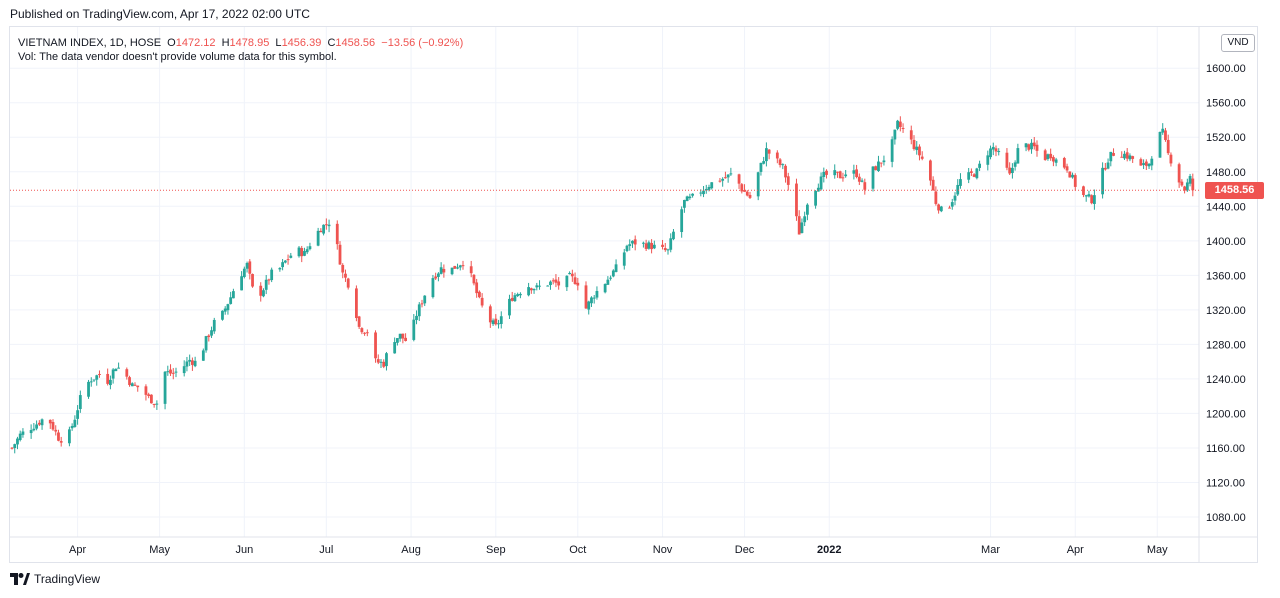 Image resolution: width=1280 pixels, height=598 pixels. Describe the element at coordinates (1238, 43) in the screenshot. I see `currency-badge: VND` at that location.